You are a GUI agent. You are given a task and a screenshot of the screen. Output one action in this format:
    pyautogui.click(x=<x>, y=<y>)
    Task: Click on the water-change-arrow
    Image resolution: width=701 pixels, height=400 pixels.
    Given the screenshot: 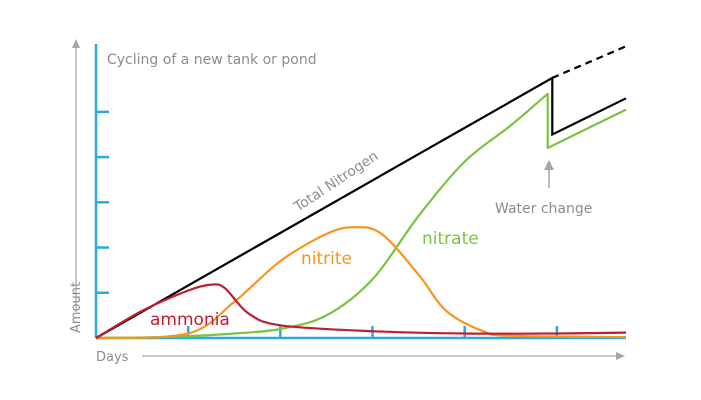 What is the action you would take?
    pyautogui.click(x=549, y=174)
    